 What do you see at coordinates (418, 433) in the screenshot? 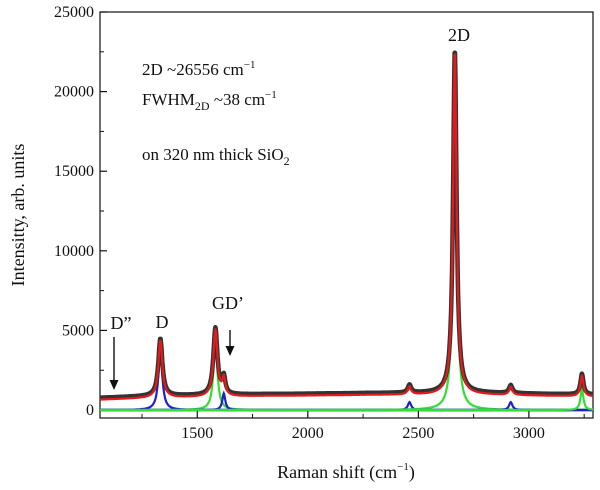
I see `x-tick-label: 2500` at bounding box center [418, 433].